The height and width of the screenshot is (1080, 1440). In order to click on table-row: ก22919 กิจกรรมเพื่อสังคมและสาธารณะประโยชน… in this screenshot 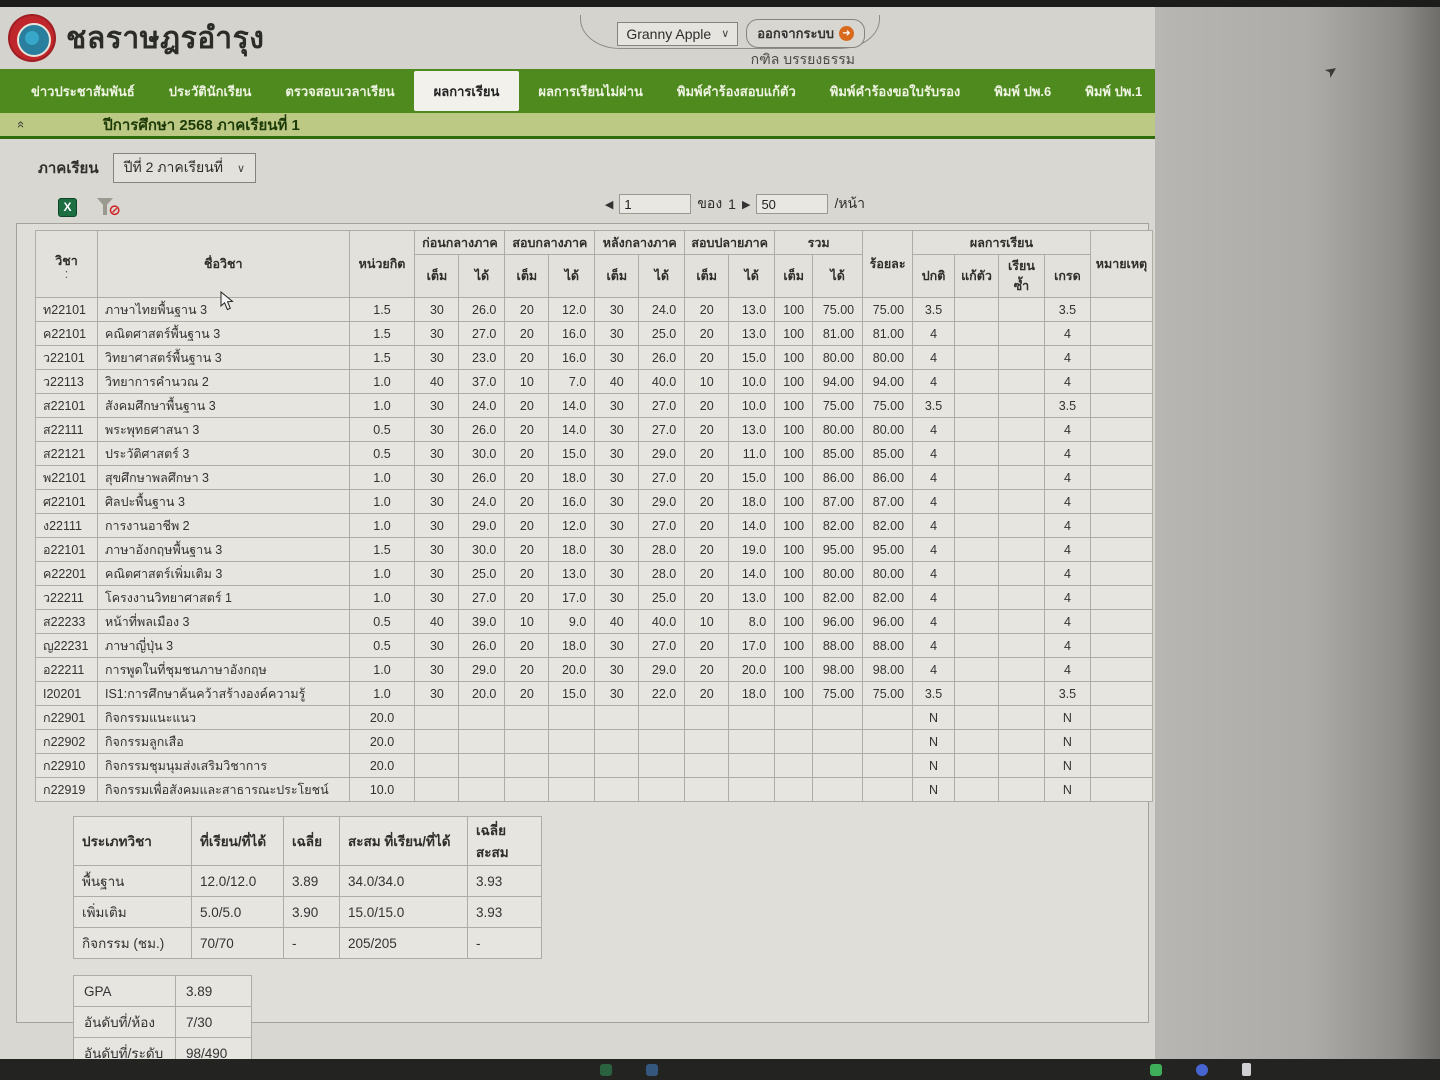, I will do `click(594, 789)`.